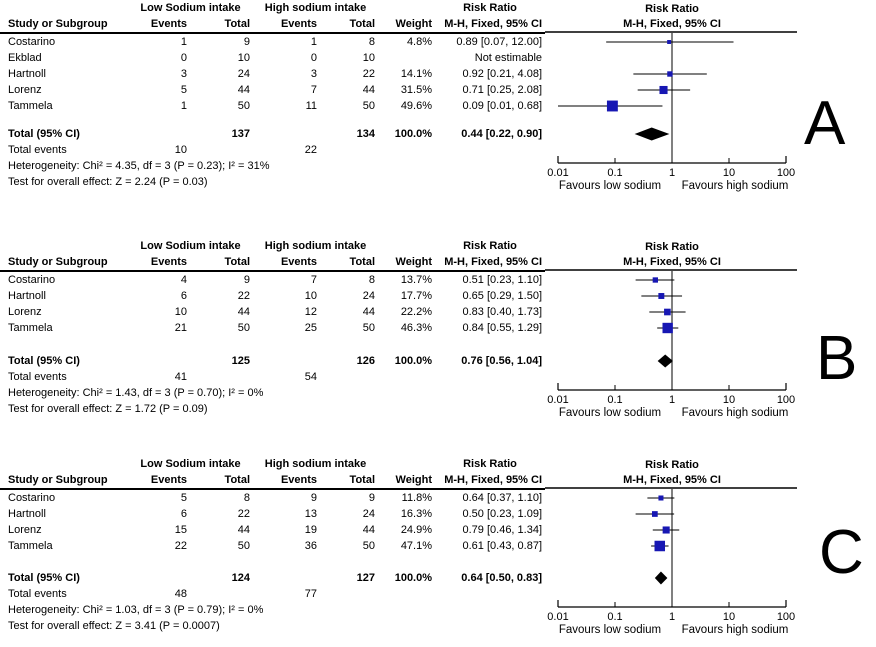 This screenshot has height=647, width=876. I want to click on total-low-cell: 124, so click(241, 578).